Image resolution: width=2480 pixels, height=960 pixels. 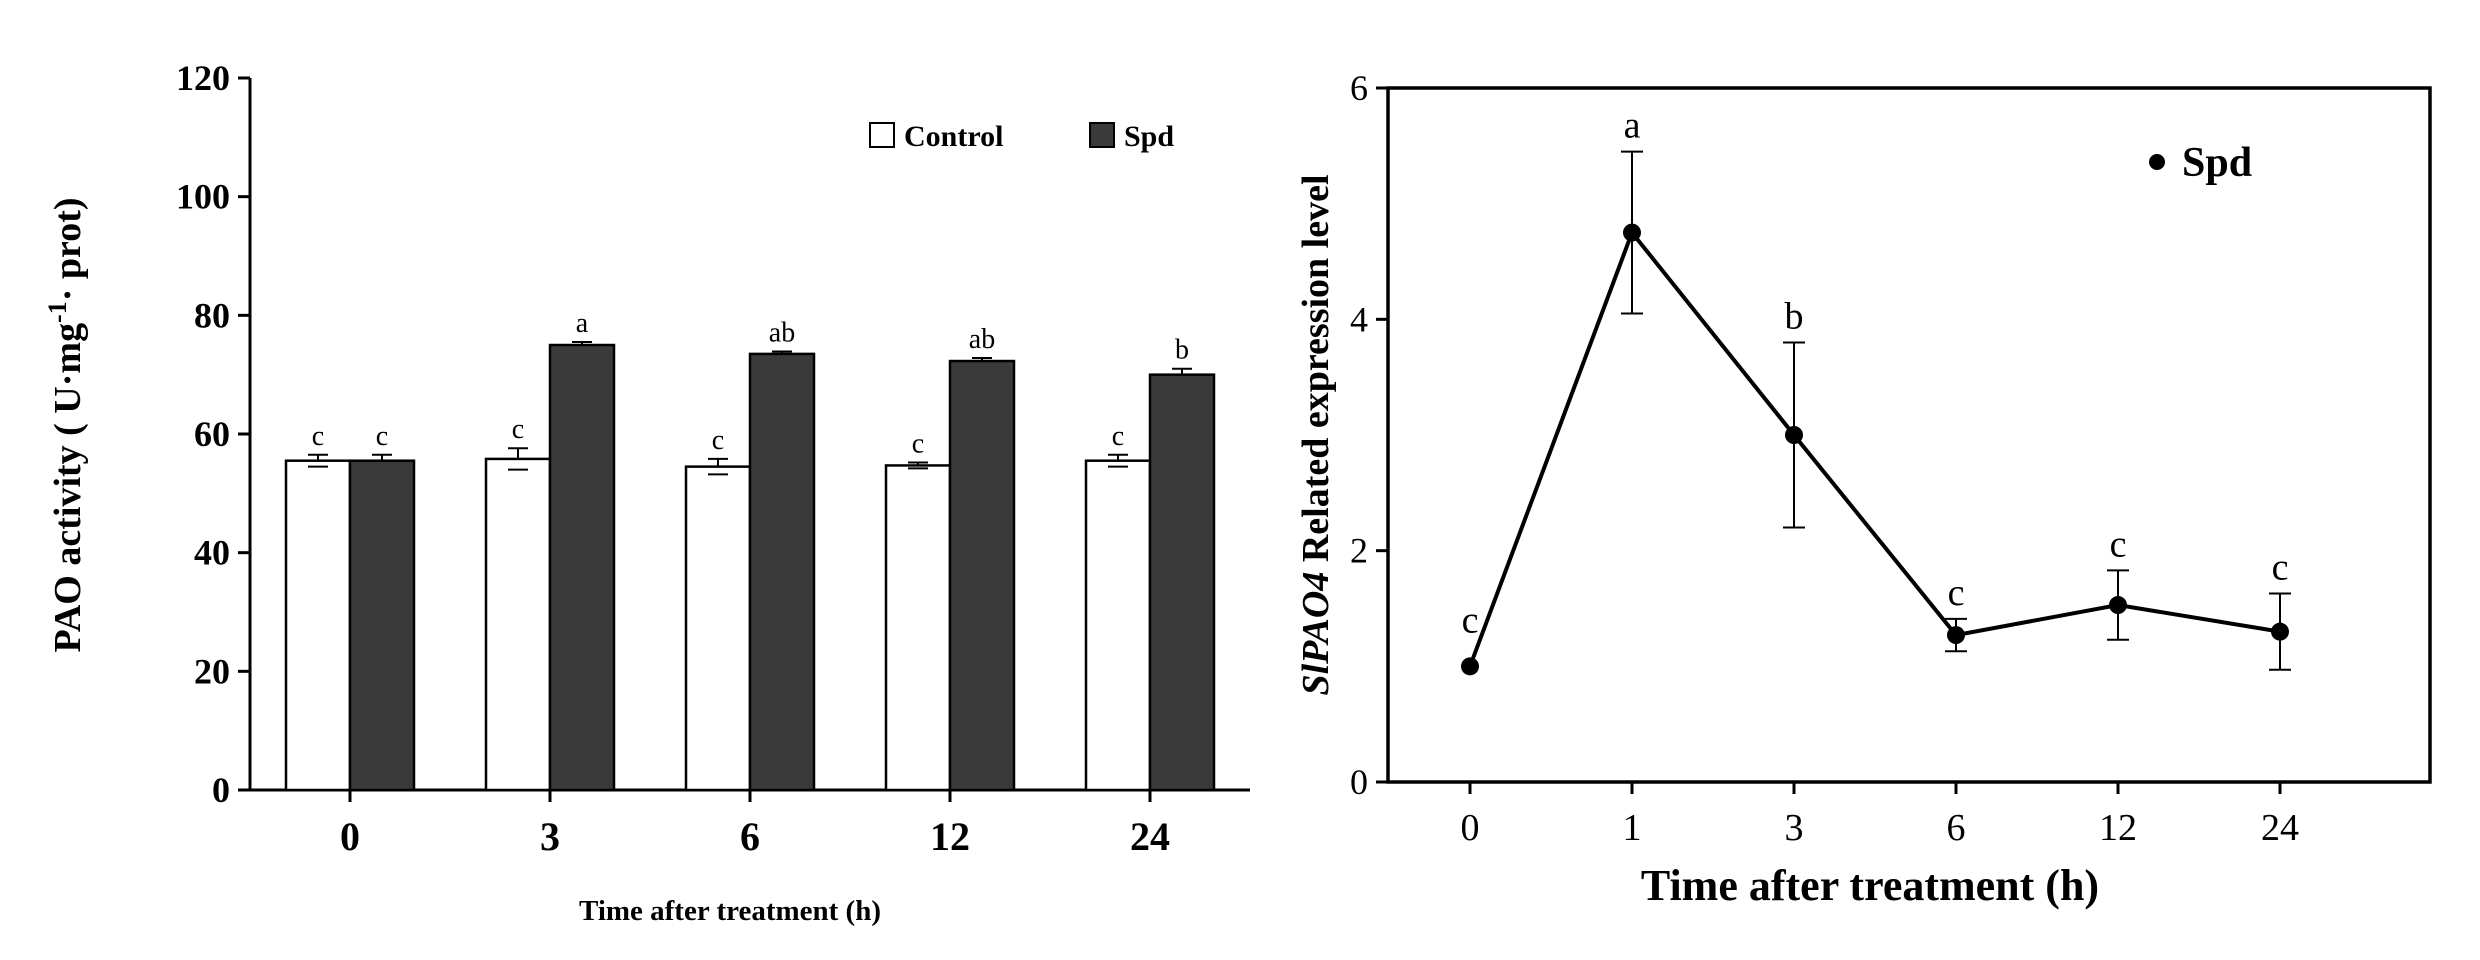 I want to click on bar-x-tick-label: 6, so click(x=750, y=836).